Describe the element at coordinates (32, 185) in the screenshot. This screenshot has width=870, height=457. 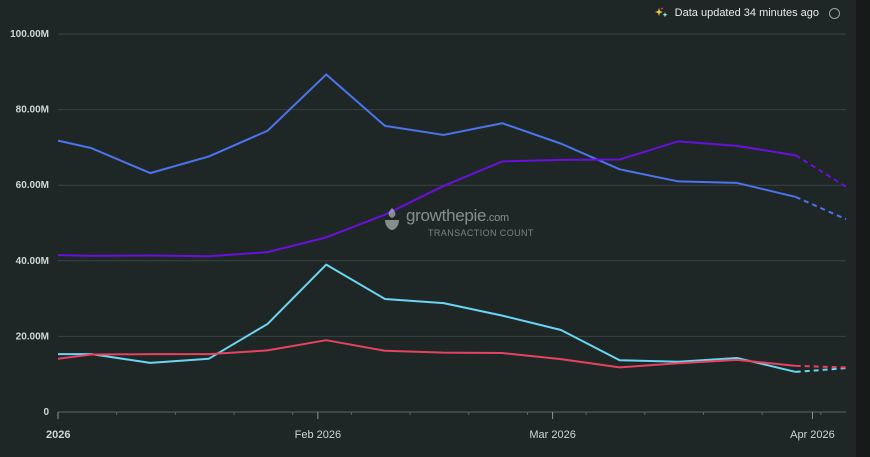
I see `y-tick-label: 60.00M` at that location.